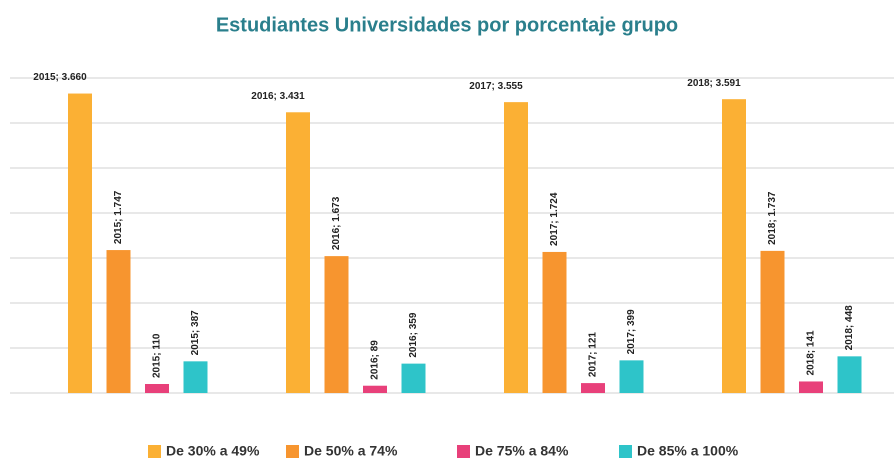 The width and height of the screenshot is (894, 460). I want to click on data-label: 2016; 89, so click(375, 360).